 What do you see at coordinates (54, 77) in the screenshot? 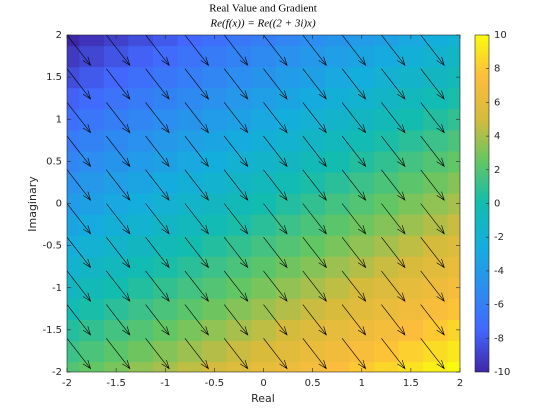
I see `y-tick-label: 1.5` at bounding box center [54, 77].